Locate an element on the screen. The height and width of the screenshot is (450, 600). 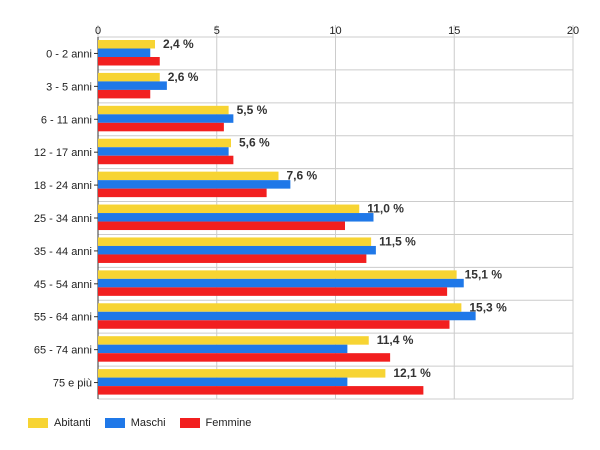
legend-label: Femmine is located at coordinates (228, 423).